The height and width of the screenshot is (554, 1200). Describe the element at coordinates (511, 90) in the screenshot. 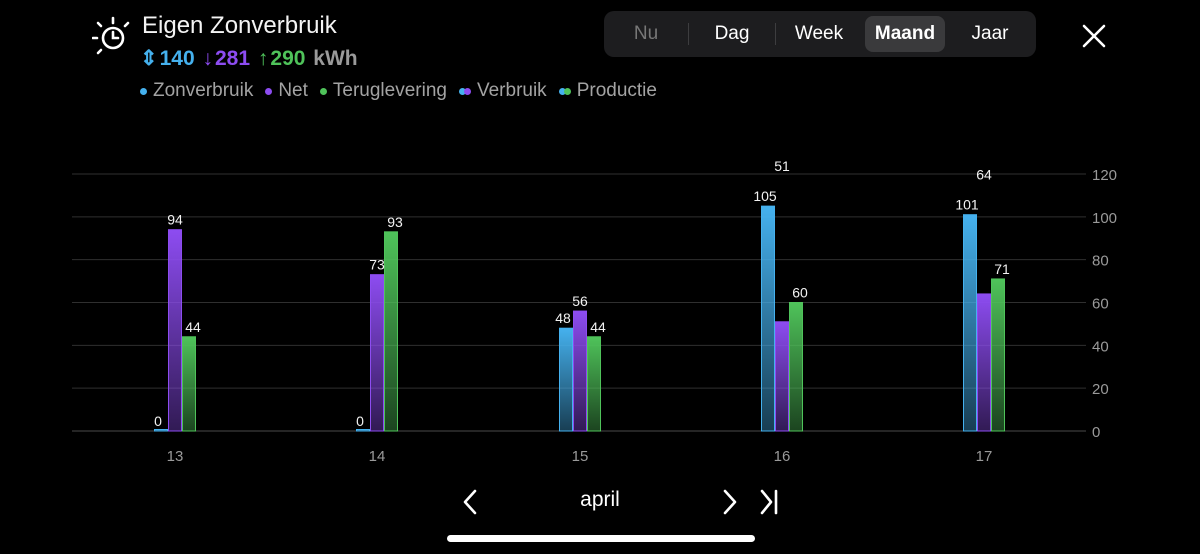

I see `legend-label: Verbruik` at that location.